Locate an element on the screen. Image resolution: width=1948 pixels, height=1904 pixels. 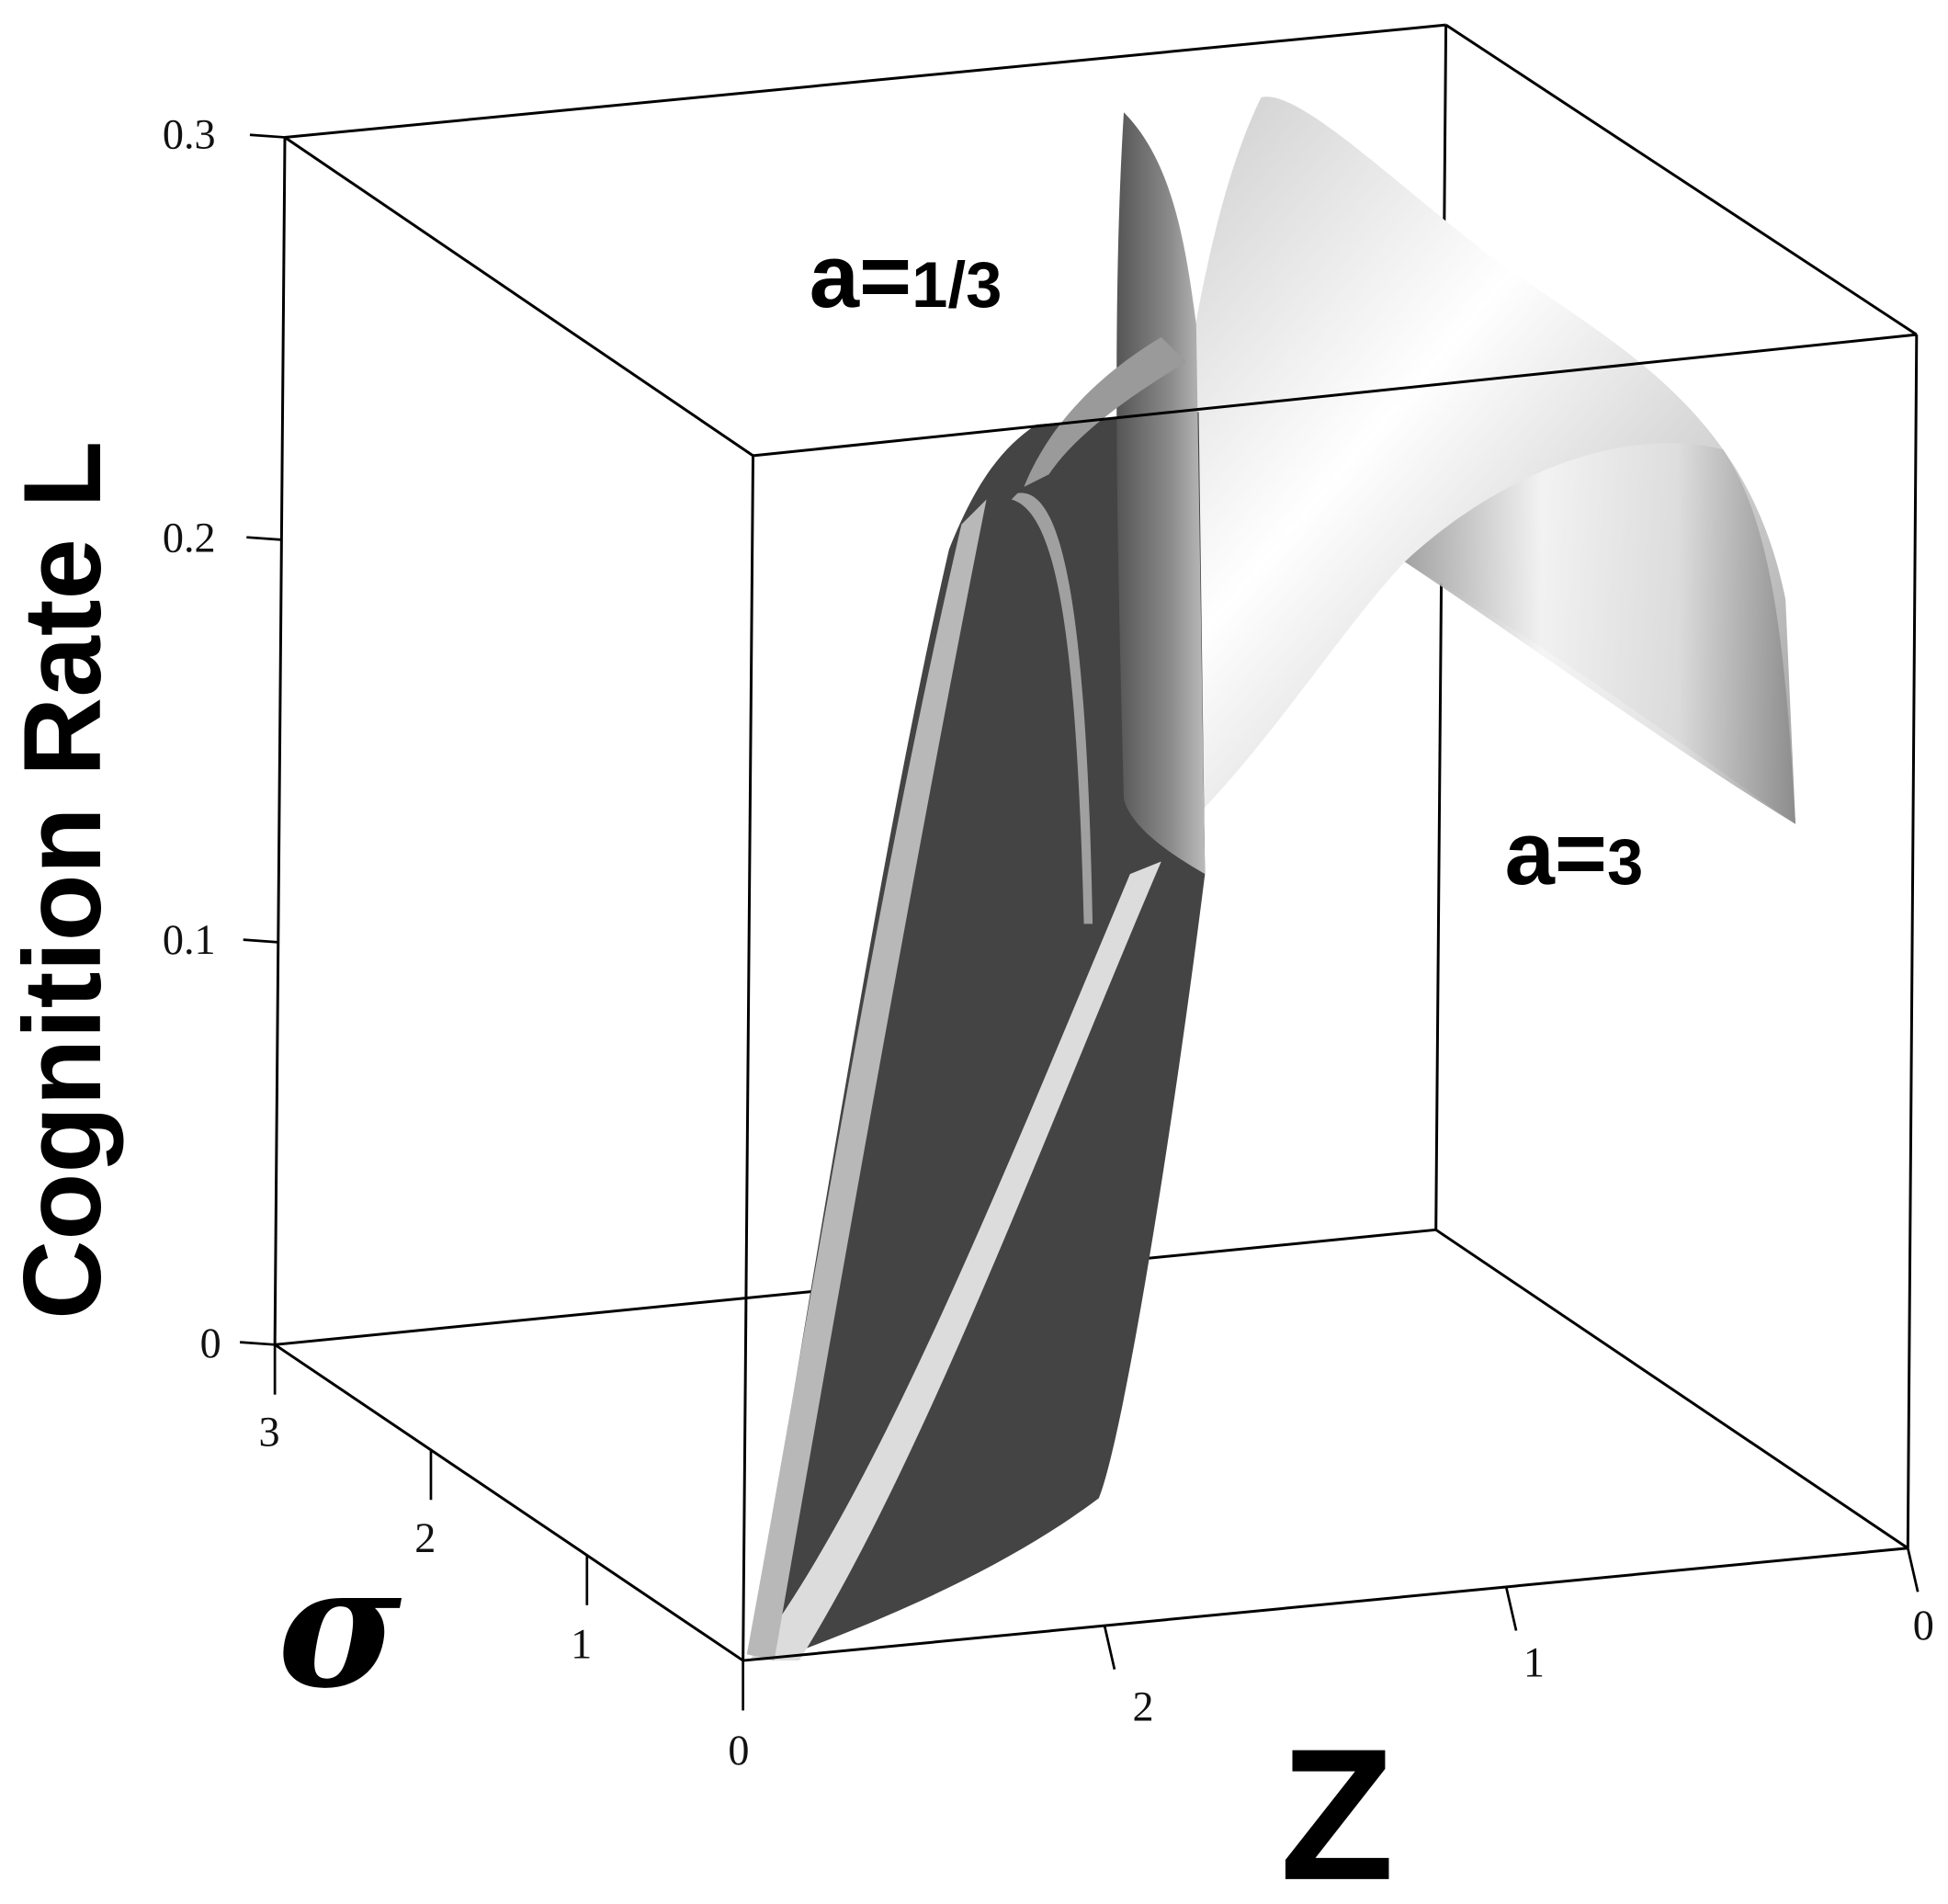
z-axis-label: Cognition Rate L is located at coordinates (63, 880).